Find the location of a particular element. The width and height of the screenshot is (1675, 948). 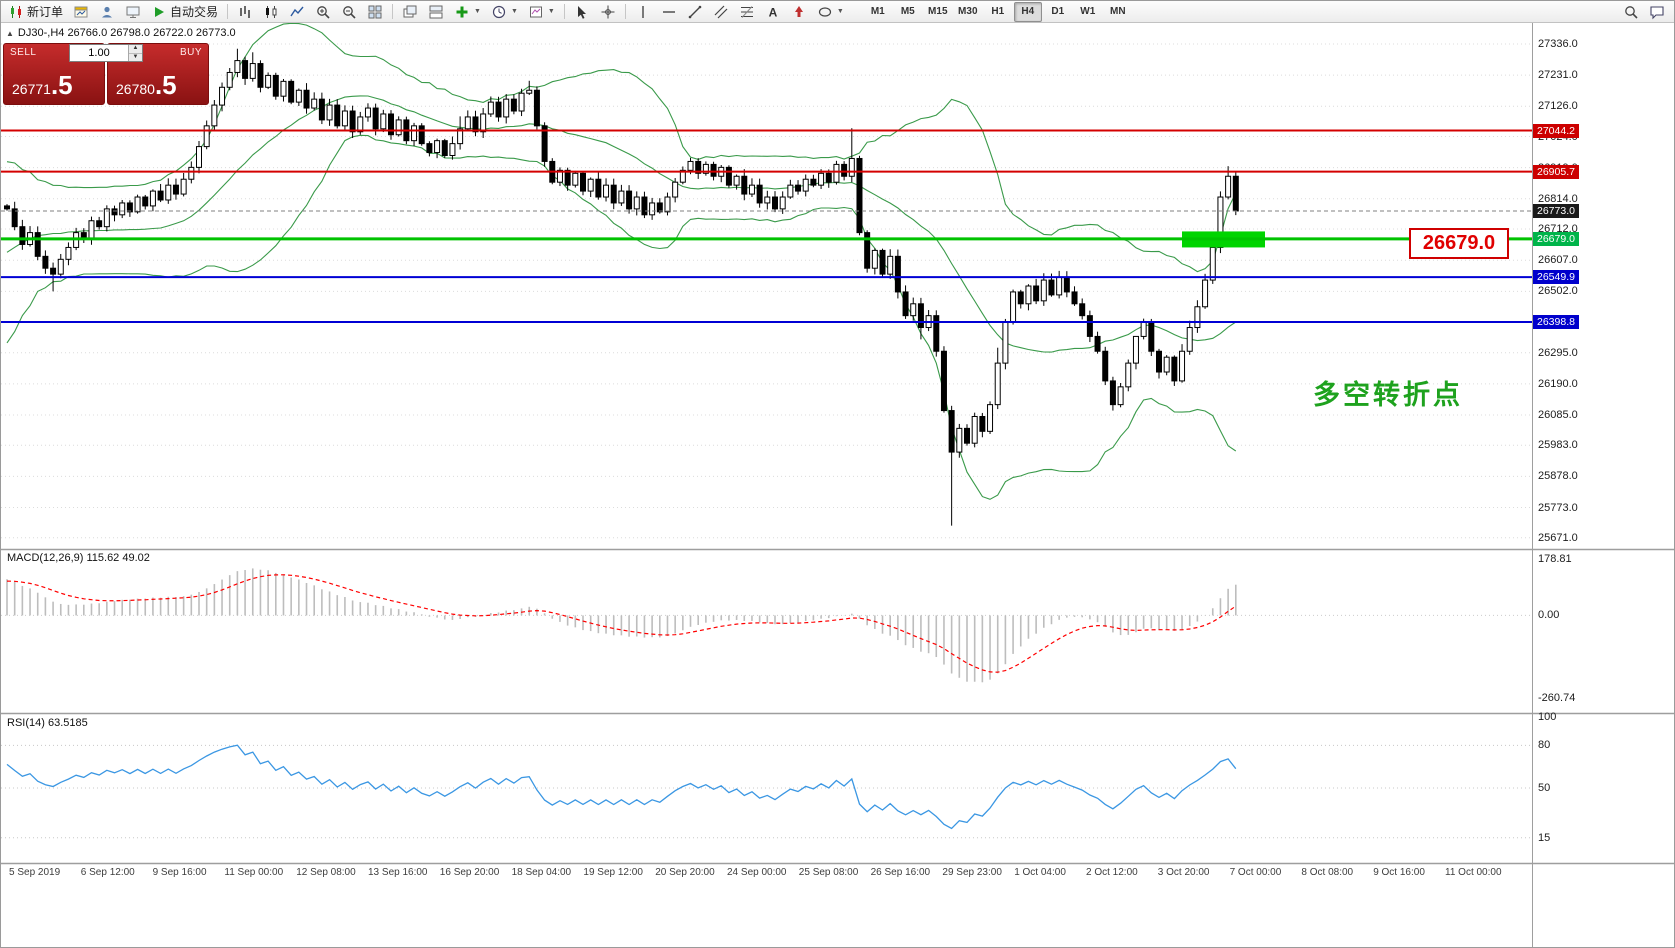

tile-windows-button is located at coordinates (375, 12).